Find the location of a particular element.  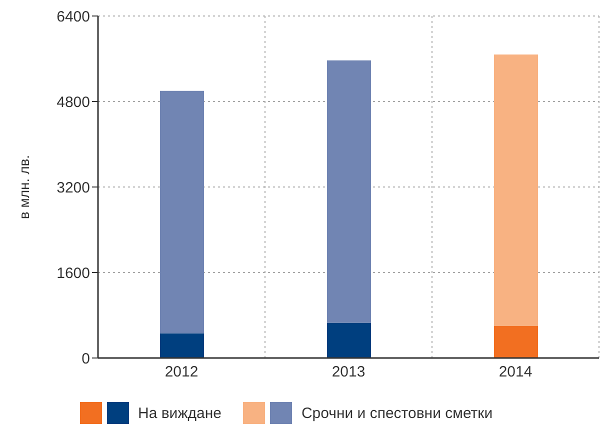

legend-label: На виждане is located at coordinates (180, 413).